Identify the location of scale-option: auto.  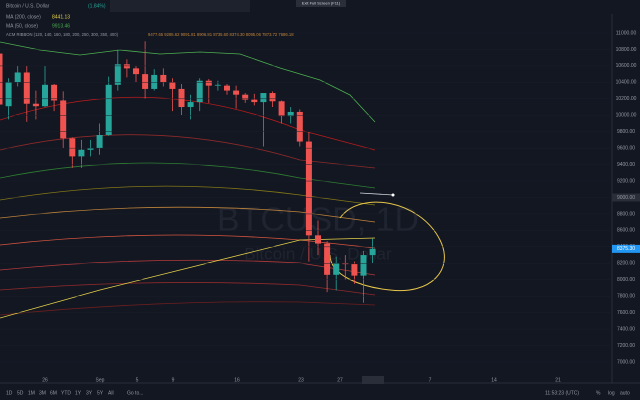
(625, 393).